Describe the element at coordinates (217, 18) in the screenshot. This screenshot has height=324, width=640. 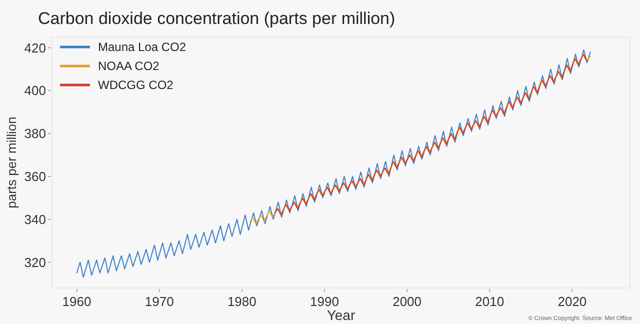
I see `chart-title: Carbon dioxide concentration (parts per million)` at that location.